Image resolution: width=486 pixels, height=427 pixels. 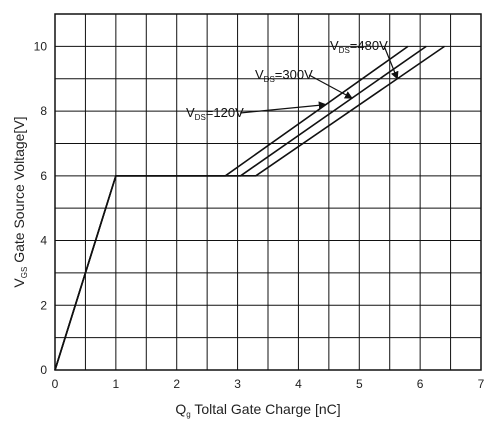 I want to click on x-tick-label: 2, so click(x=176, y=384).